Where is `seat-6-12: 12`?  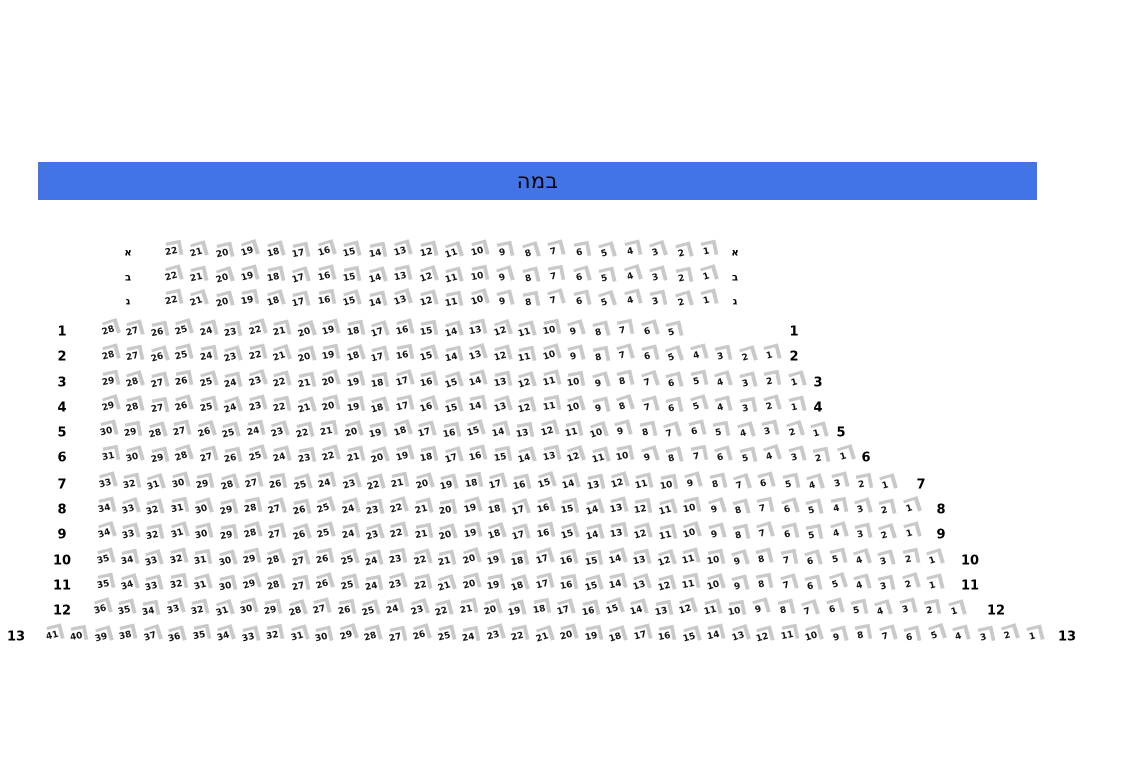
seat-6-12: 12 is located at coordinates (575, 456).